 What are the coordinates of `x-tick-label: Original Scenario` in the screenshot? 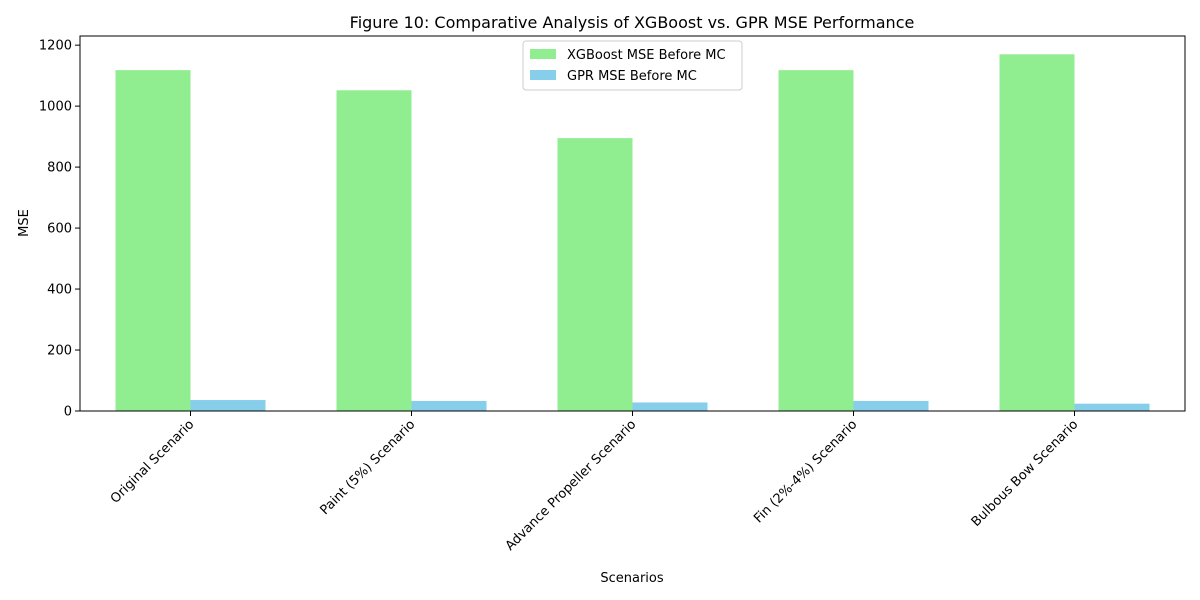 It's located at (152, 461).